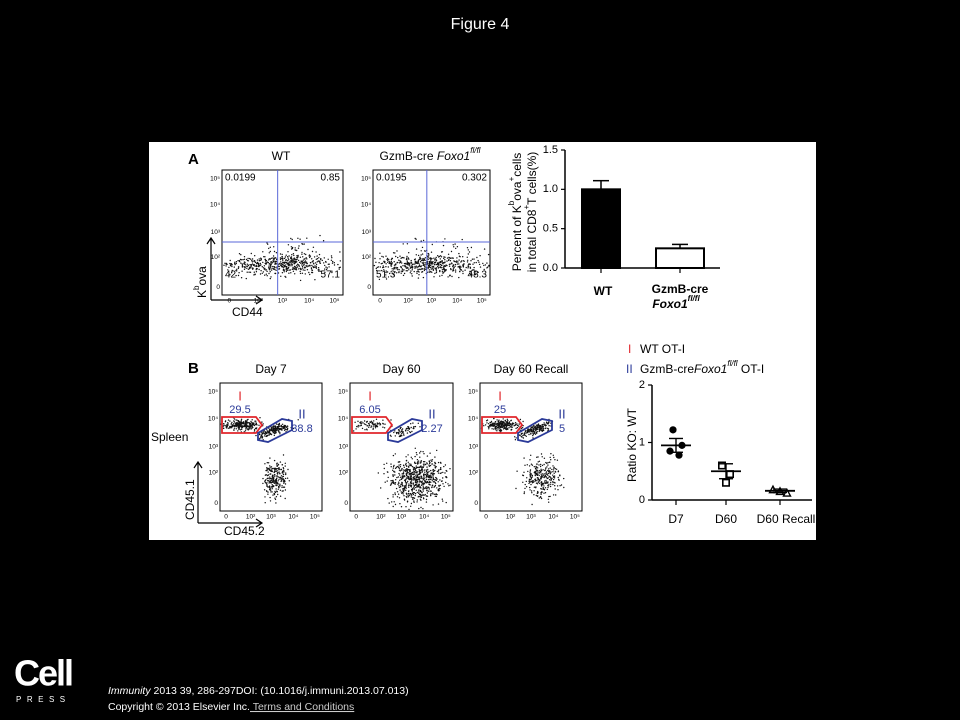  I want to click on y-tick-label: 10⁵, so click(366, 178).